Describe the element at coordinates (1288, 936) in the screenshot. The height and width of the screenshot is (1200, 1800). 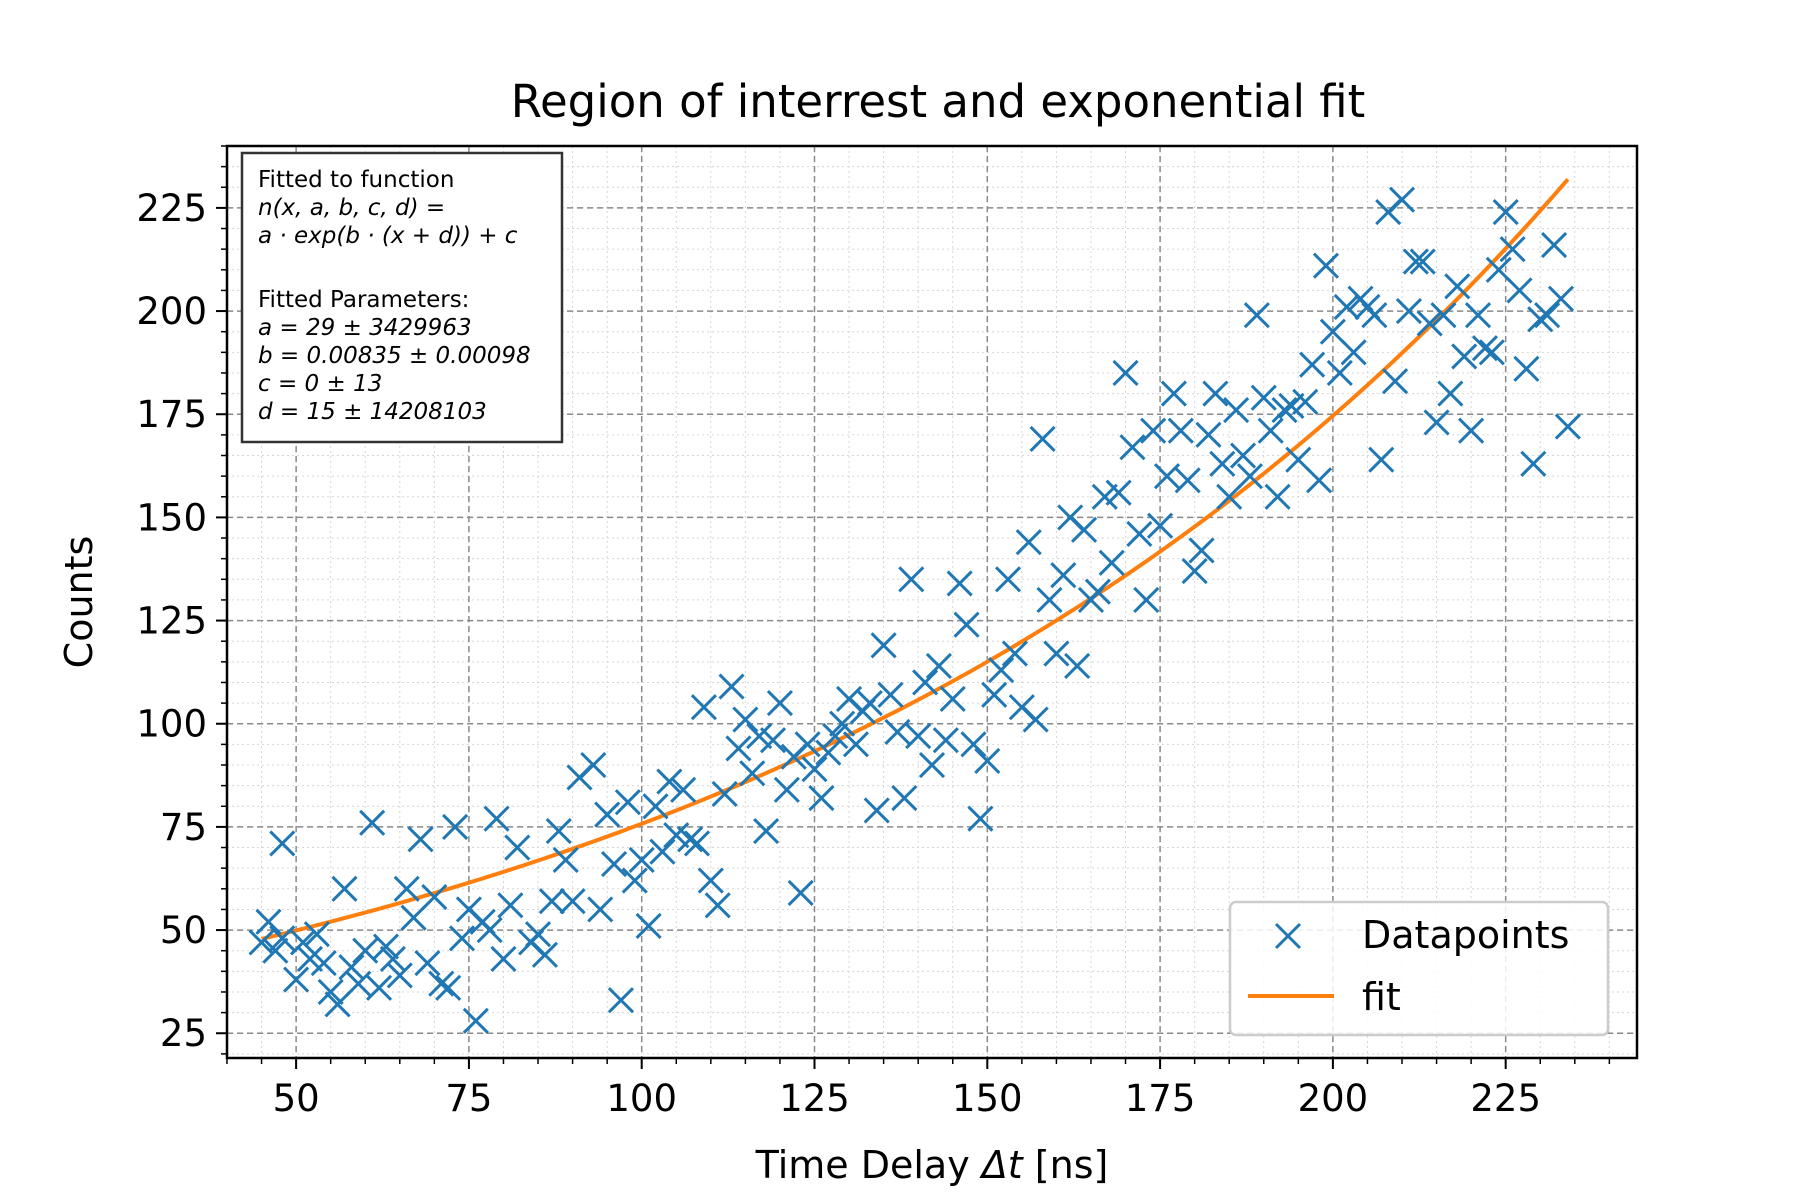
I see `legend-marker-datapoints` at that location.